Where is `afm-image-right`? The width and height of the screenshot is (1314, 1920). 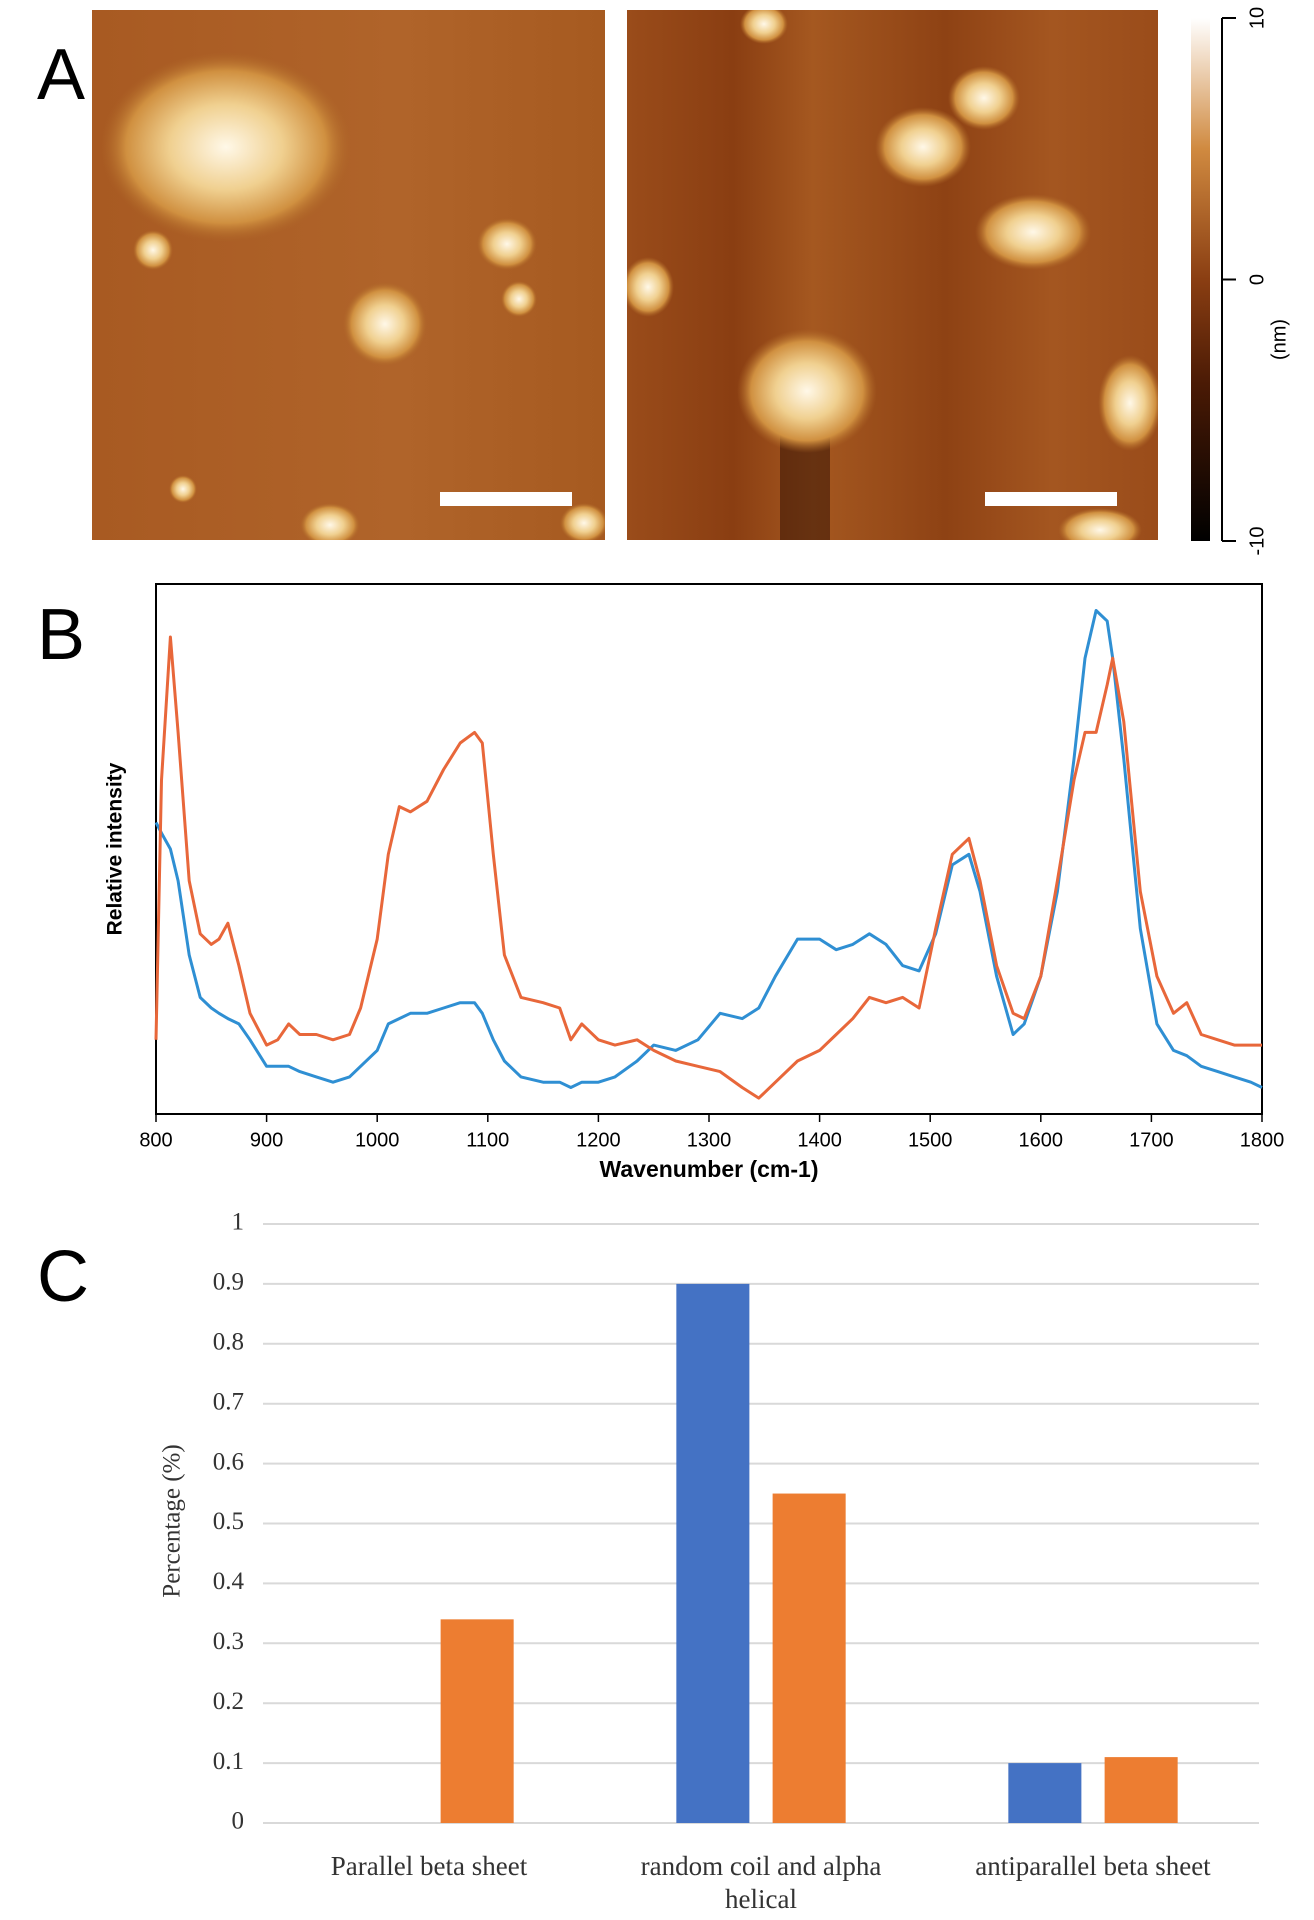
afm-image-right is located at coordinates (892, 275).